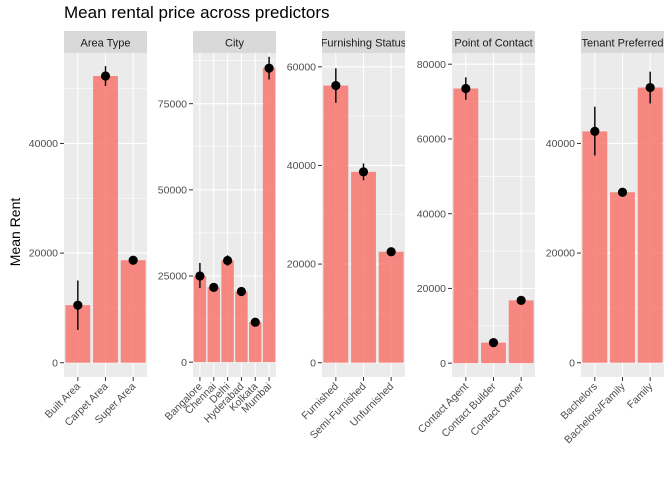  What do you see at coordinates (595, 131) in the screenshot?
I see `mean-point-bachelors` at bounding box center [595, 131].